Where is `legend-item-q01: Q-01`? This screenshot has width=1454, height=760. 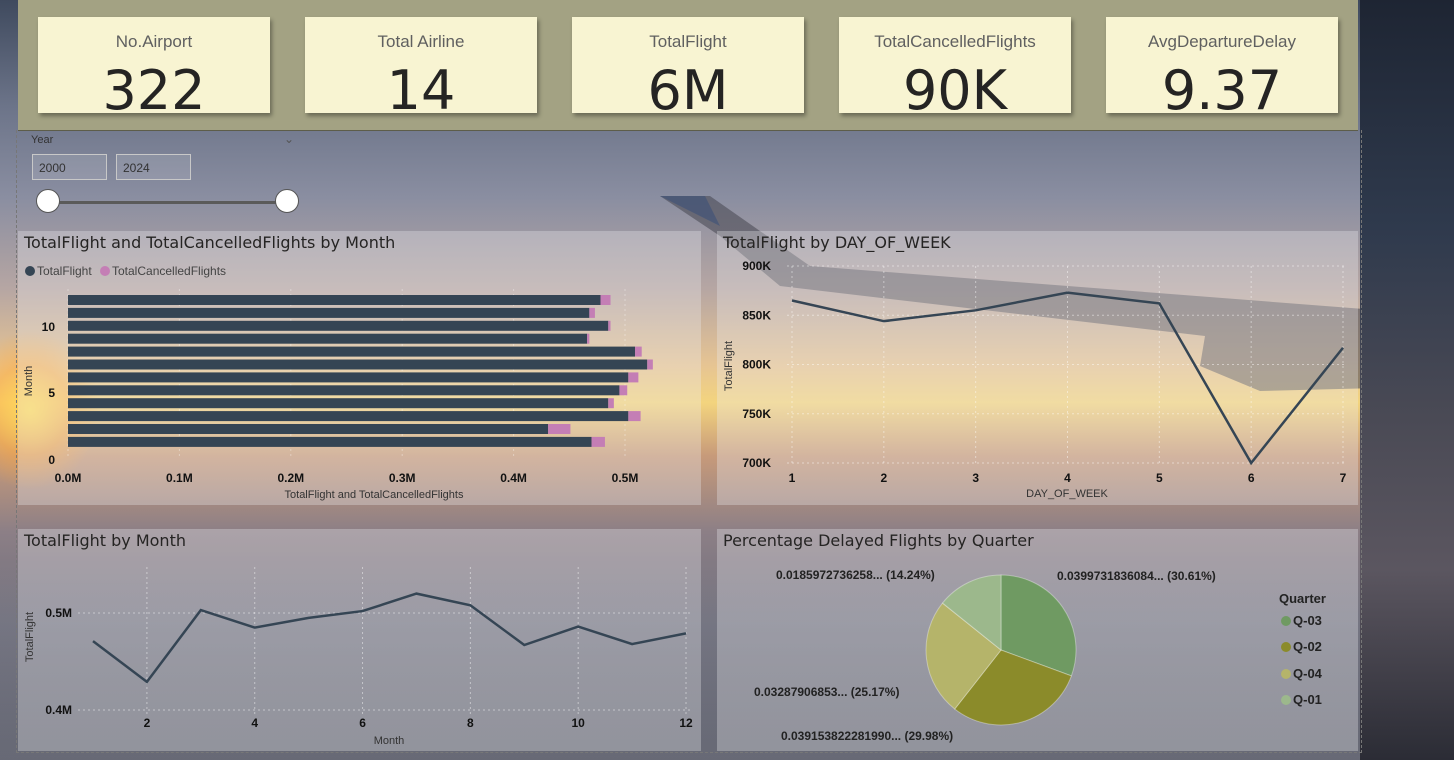
legend-item-q01: Q-01 is located at coordinates (1307, 699).